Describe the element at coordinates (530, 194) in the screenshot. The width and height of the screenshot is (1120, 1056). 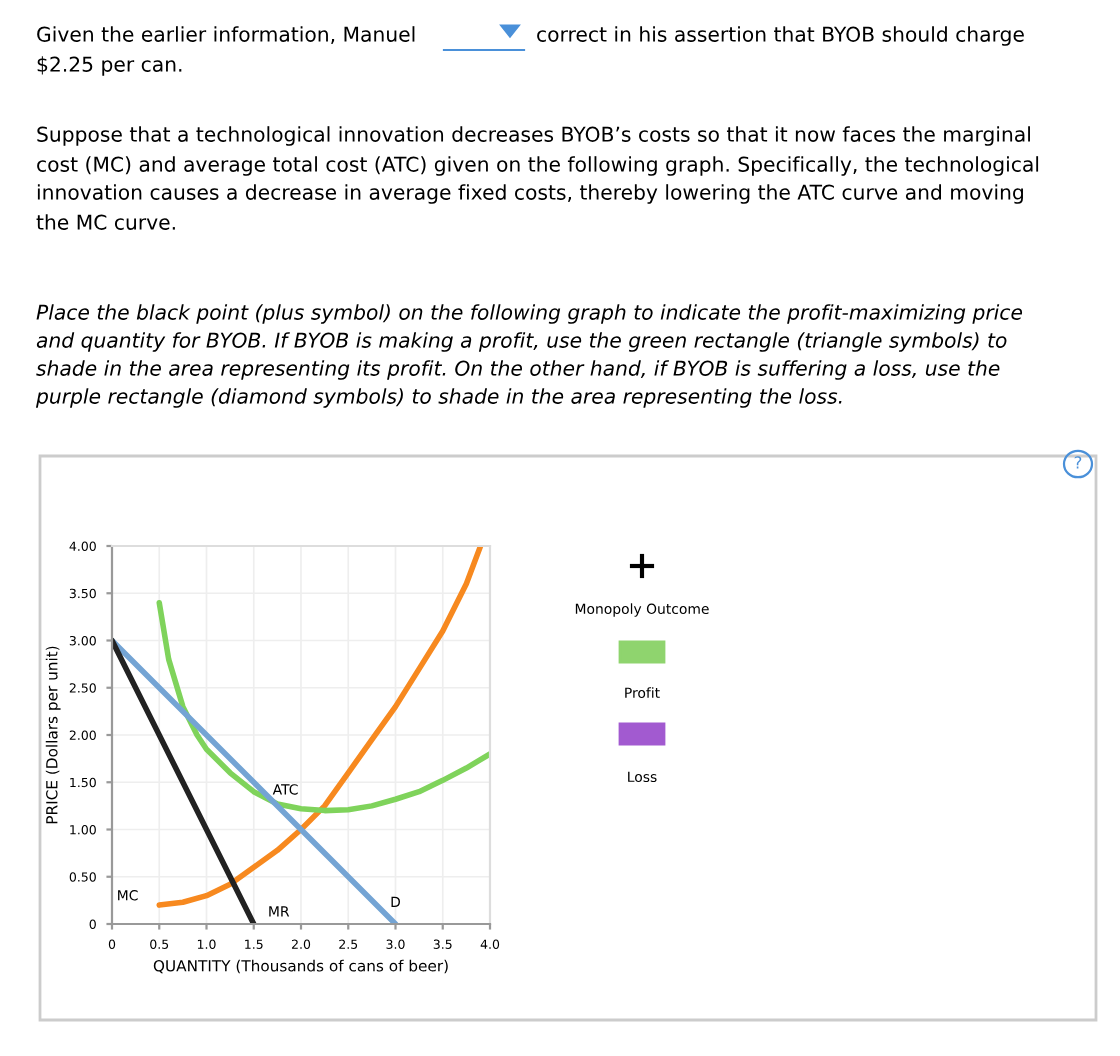
I see `text: innovation causes a decrease in average fixed costs, thereby lowering the ATC curve and moving` at that location.